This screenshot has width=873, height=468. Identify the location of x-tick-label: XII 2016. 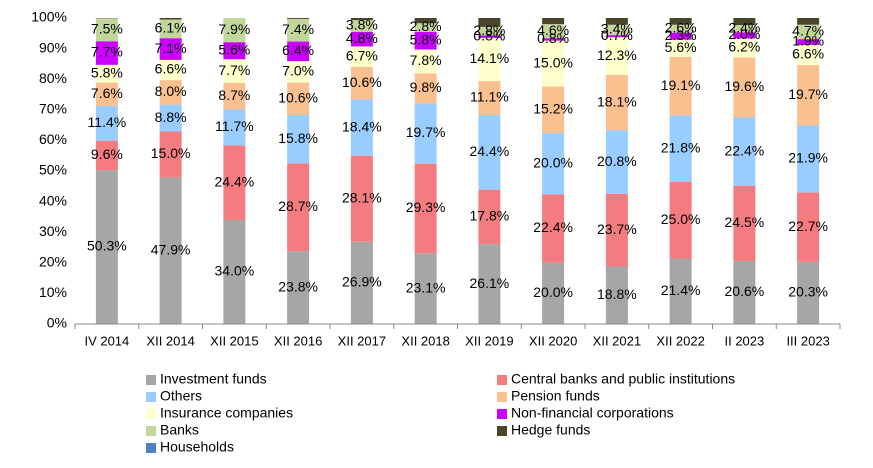
(298, 340).